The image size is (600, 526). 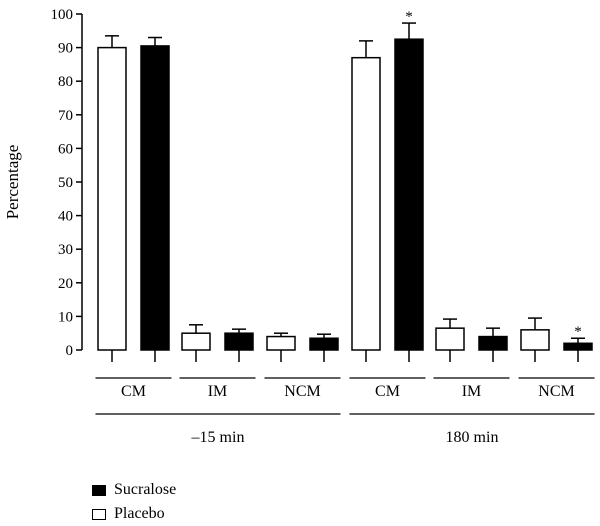 What do you see at coordinates (218, 437) in the screenshot?
I see `group-label: –15 min` at bounding box center [218, 437].